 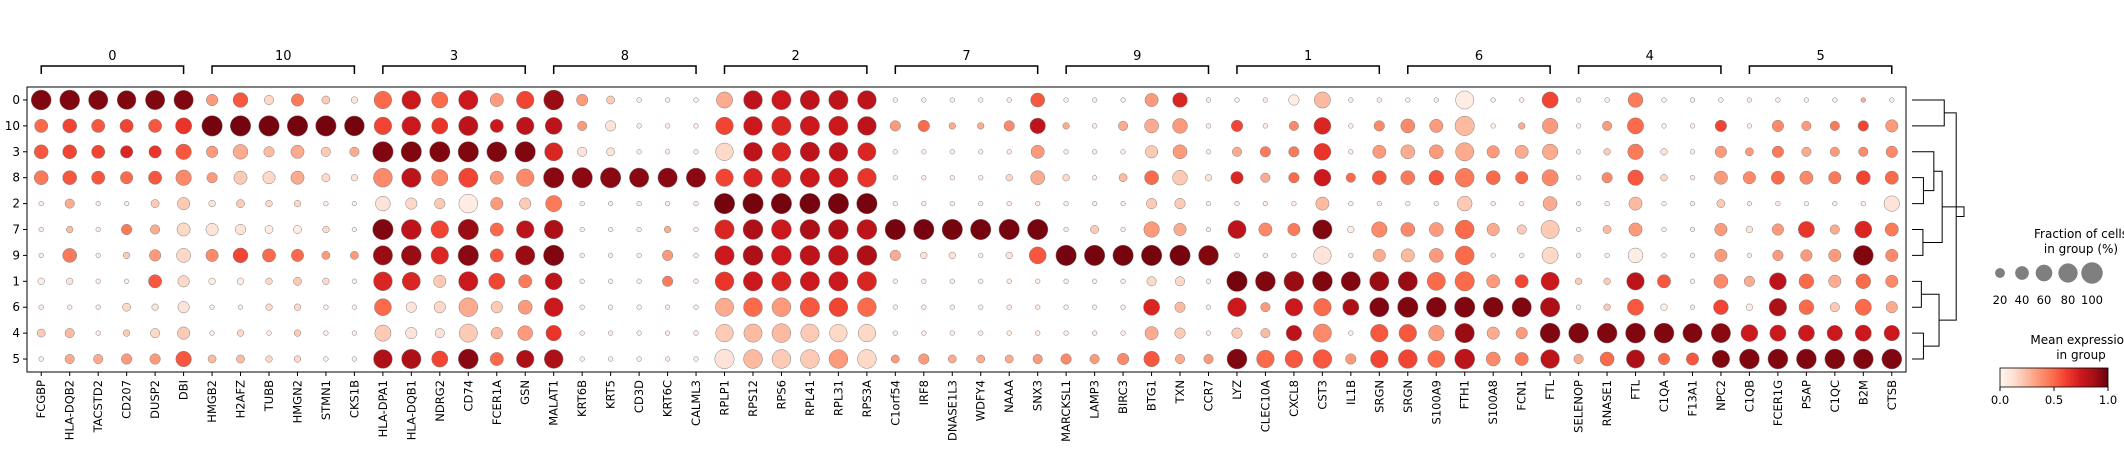 I want to click on y-tick-label-7: 7, so click(x=16, y=230).